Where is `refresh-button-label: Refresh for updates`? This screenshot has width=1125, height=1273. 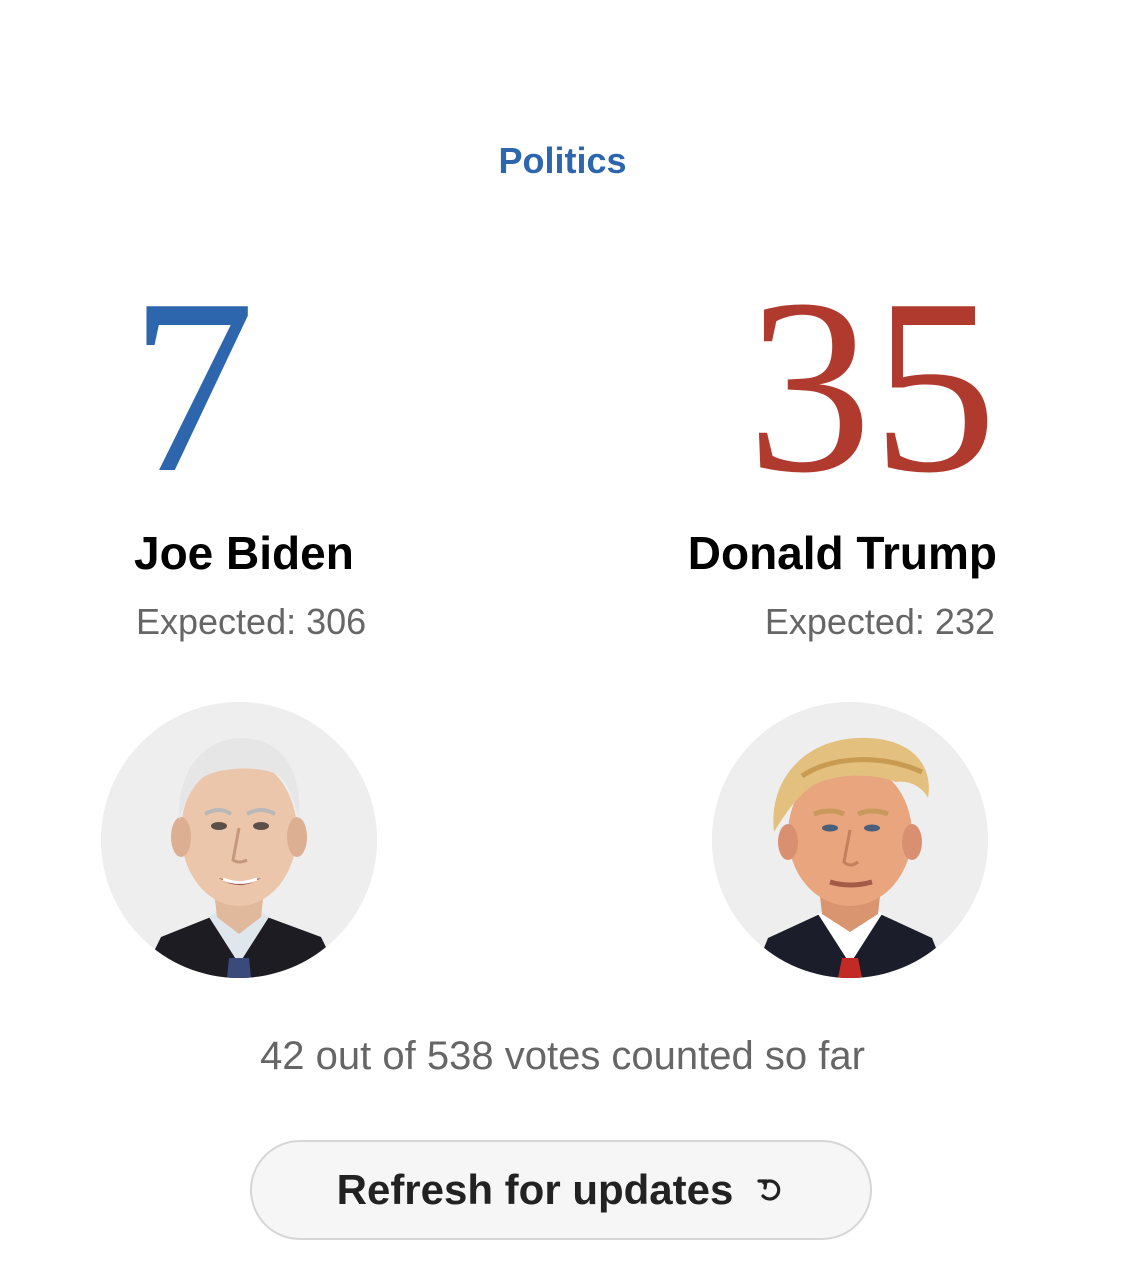 refresh-button-label: Refresh for updates is located at coordinates (535, 1189).